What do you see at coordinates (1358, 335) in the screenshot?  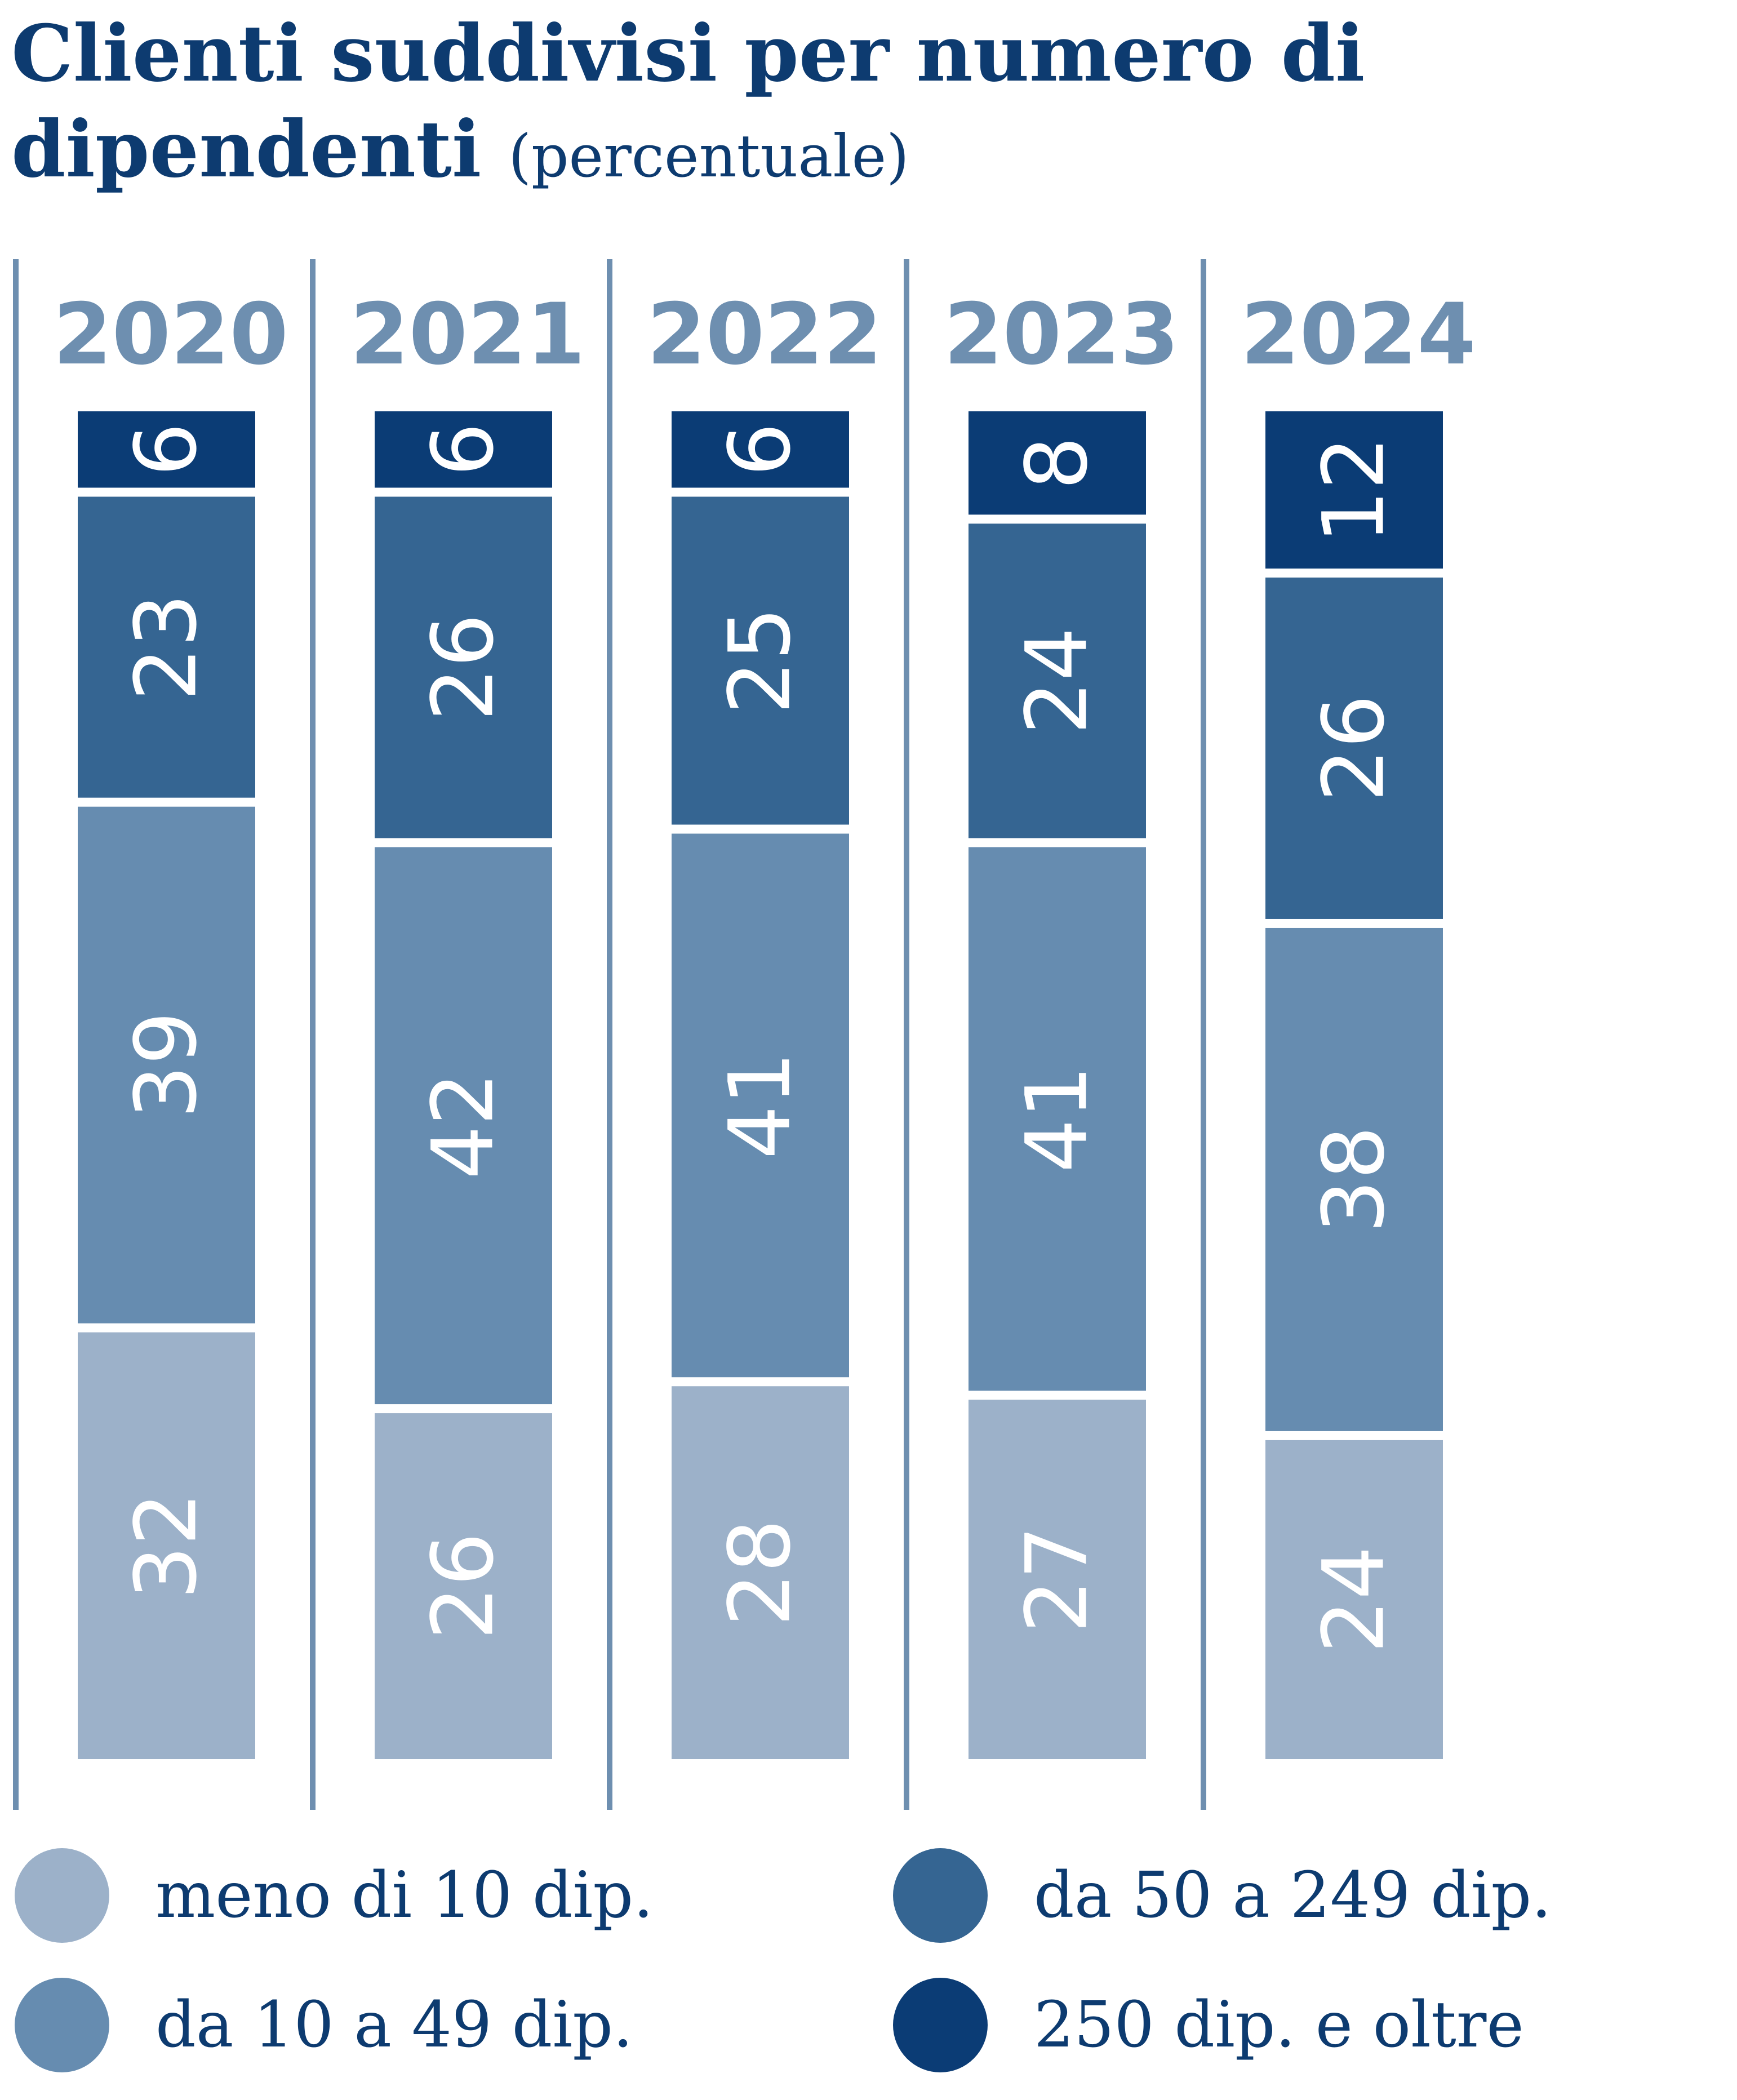 I see `year-label-2024: 2024` at bounding box center [1358, 335].